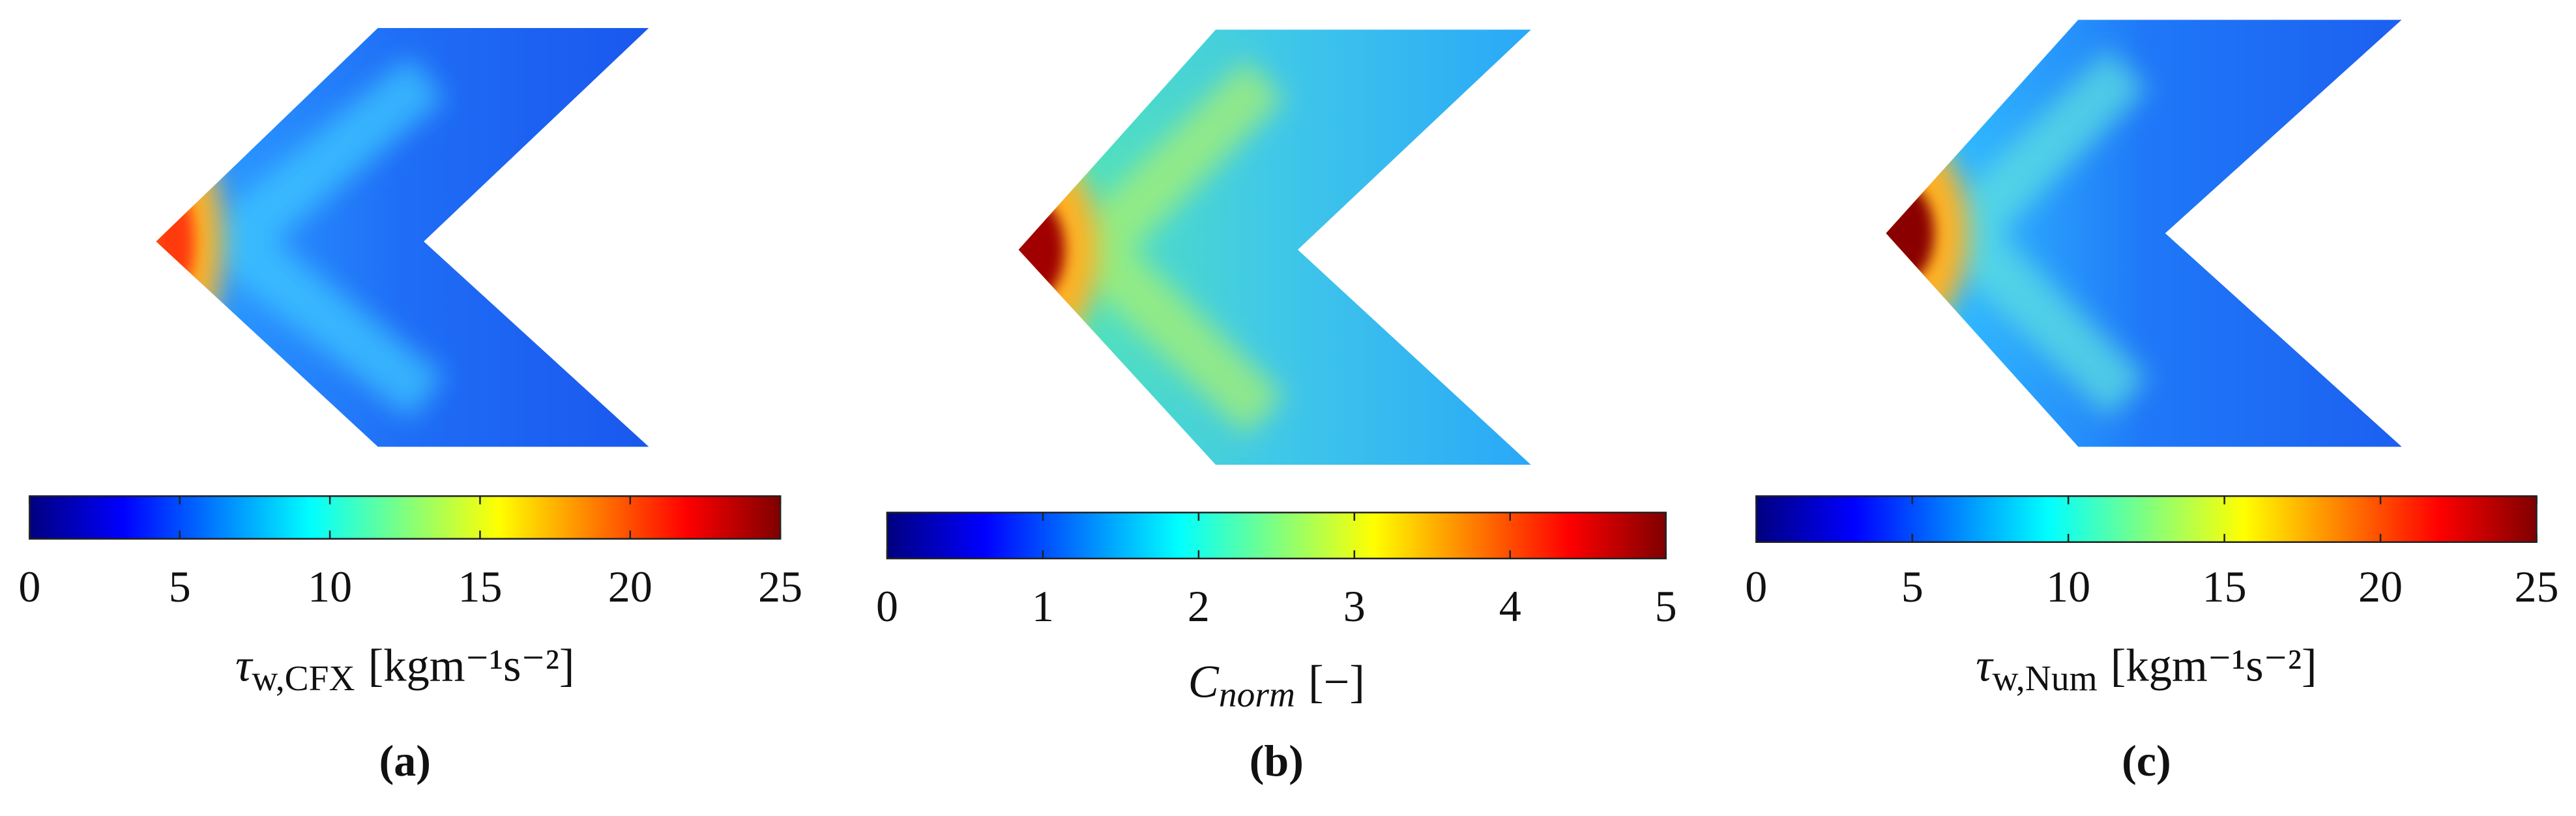 The height and width of the screenshot is (816, 2576). I want to click on label-subscript: w,Num, so click(2045, 678).